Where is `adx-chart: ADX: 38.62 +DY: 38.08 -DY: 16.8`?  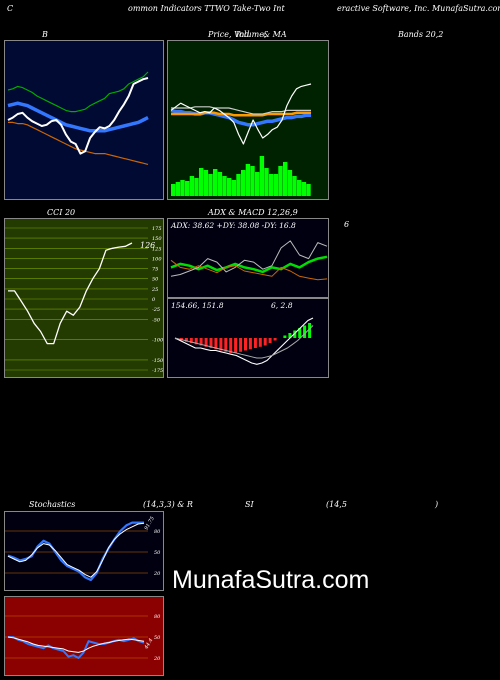 adx-chart: ADX: 38.62 +DY: 38.08 -DY: 16.8 is located at coordinates (248, 258).